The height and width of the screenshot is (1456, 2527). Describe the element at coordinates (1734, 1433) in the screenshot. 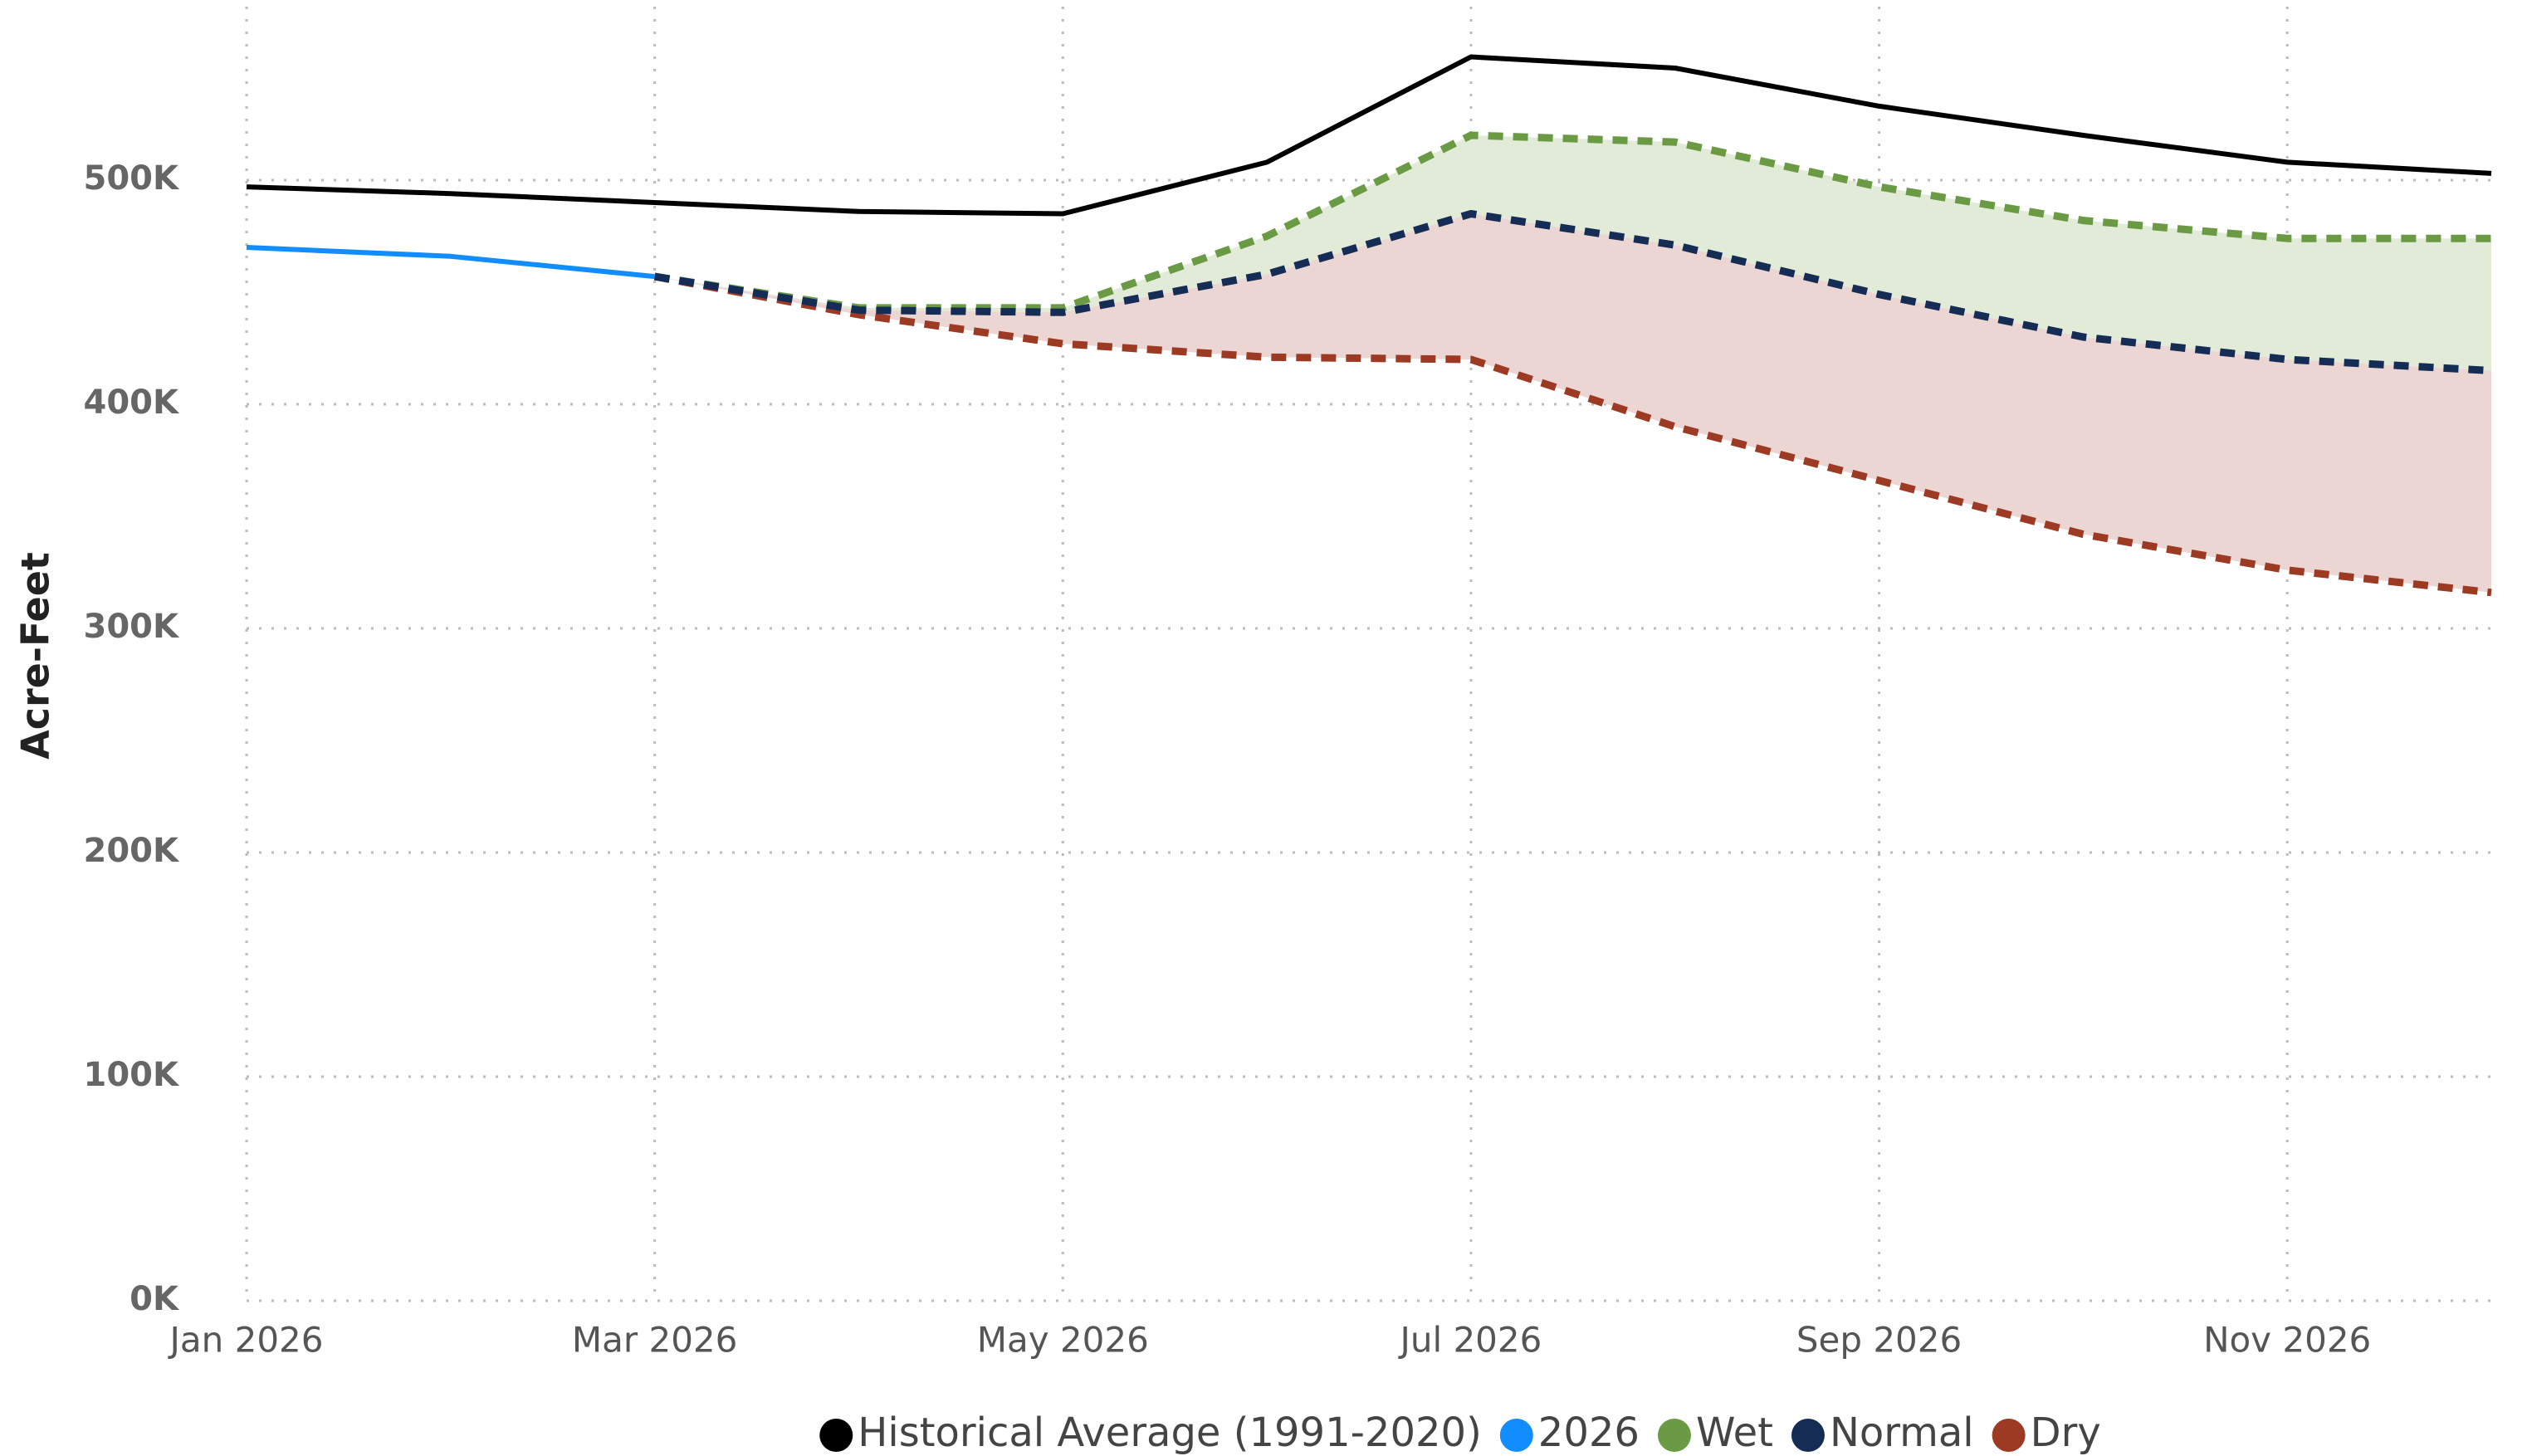

I see `legend-label: Wet` at that location.